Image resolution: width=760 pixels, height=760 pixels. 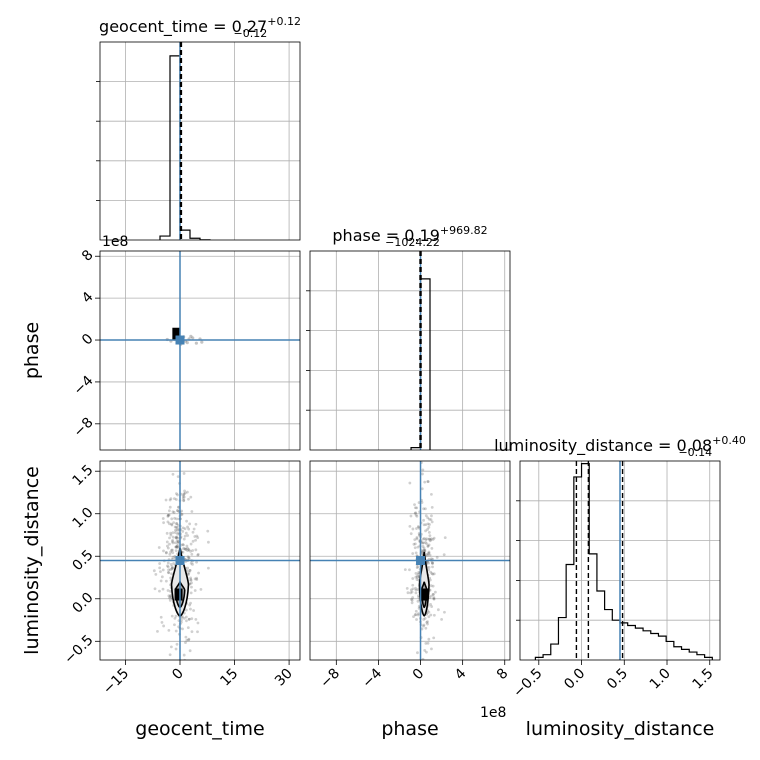 What do you see at coordinates (410, 350) in the screenshot?
I see `grid-diag-phase` at bounding box center [410, 350].